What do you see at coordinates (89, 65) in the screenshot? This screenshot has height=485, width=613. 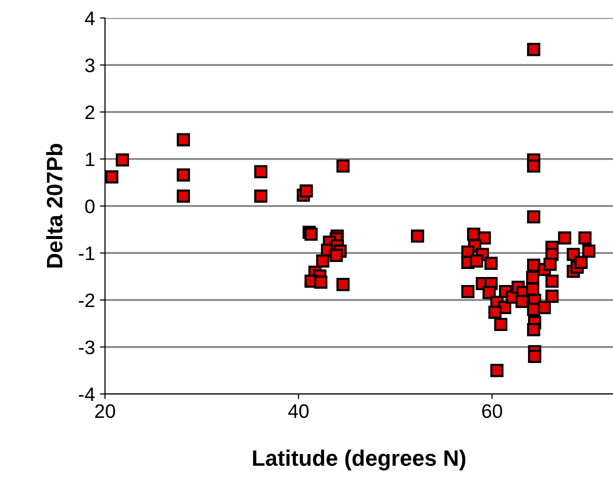 I see `y-tick-label: 3` at bounding box center [89, 65].